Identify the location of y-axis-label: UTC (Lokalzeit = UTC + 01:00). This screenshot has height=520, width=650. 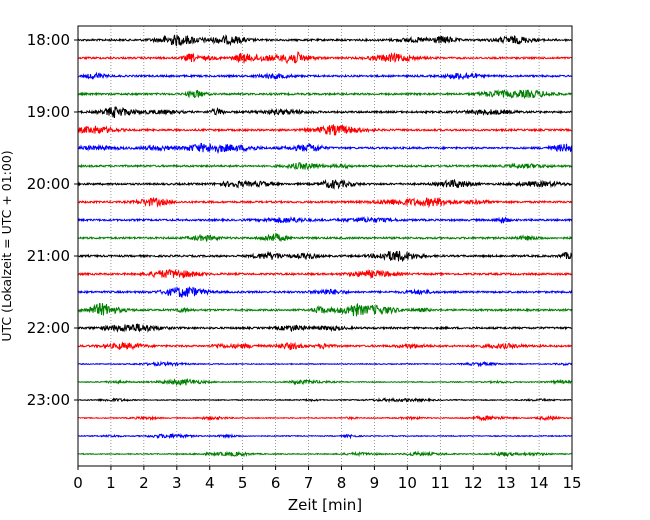
(7, 245).